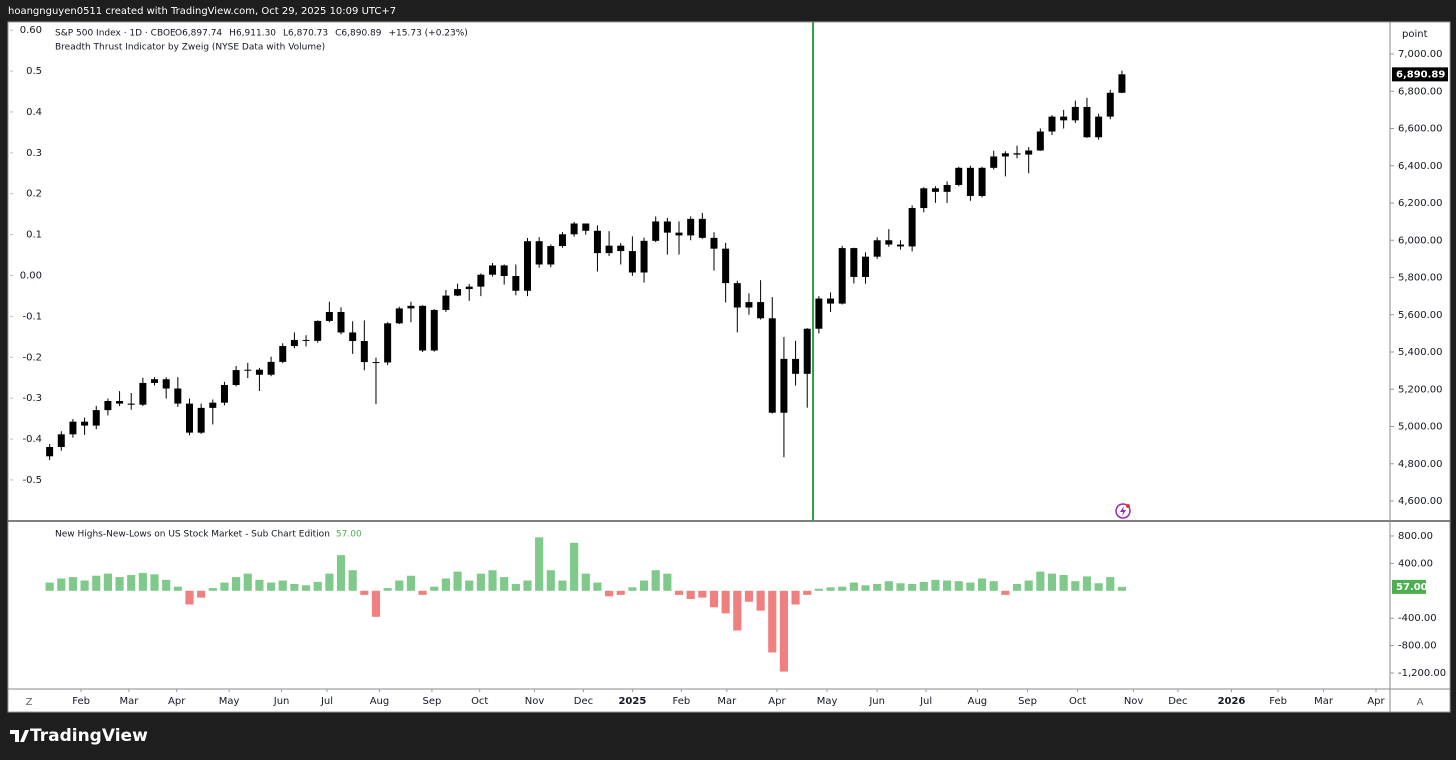  Describe the element at coordinates (431, 701) in the screenshot. I see `x-tick-label: Sep` at that location.